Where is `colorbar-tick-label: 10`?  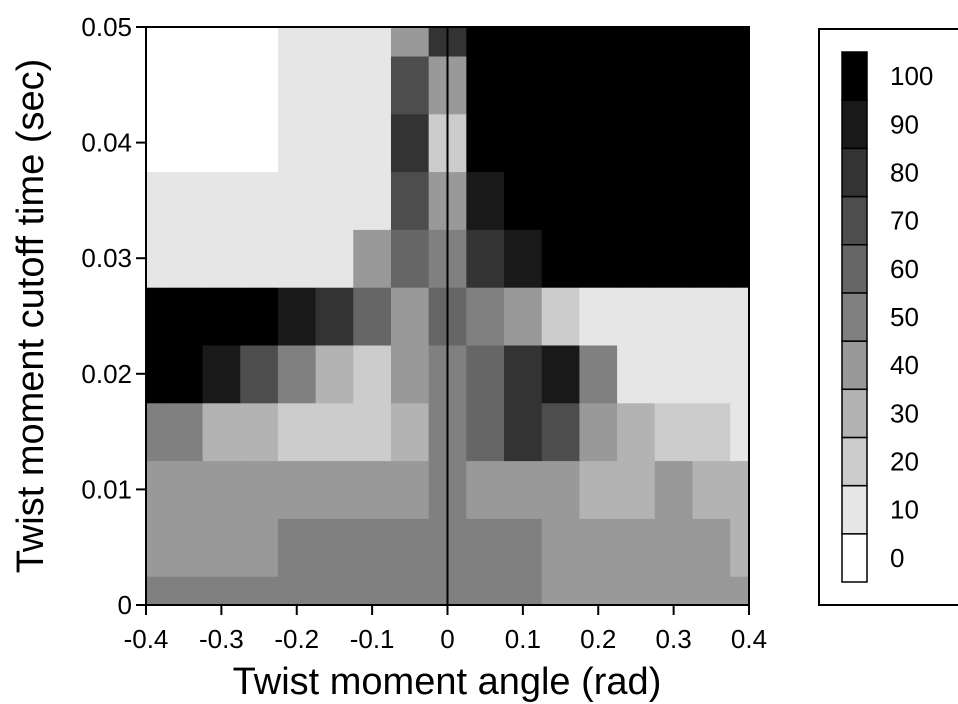
colorbar-tick-label: 10 is located at coordinates (904, 510).